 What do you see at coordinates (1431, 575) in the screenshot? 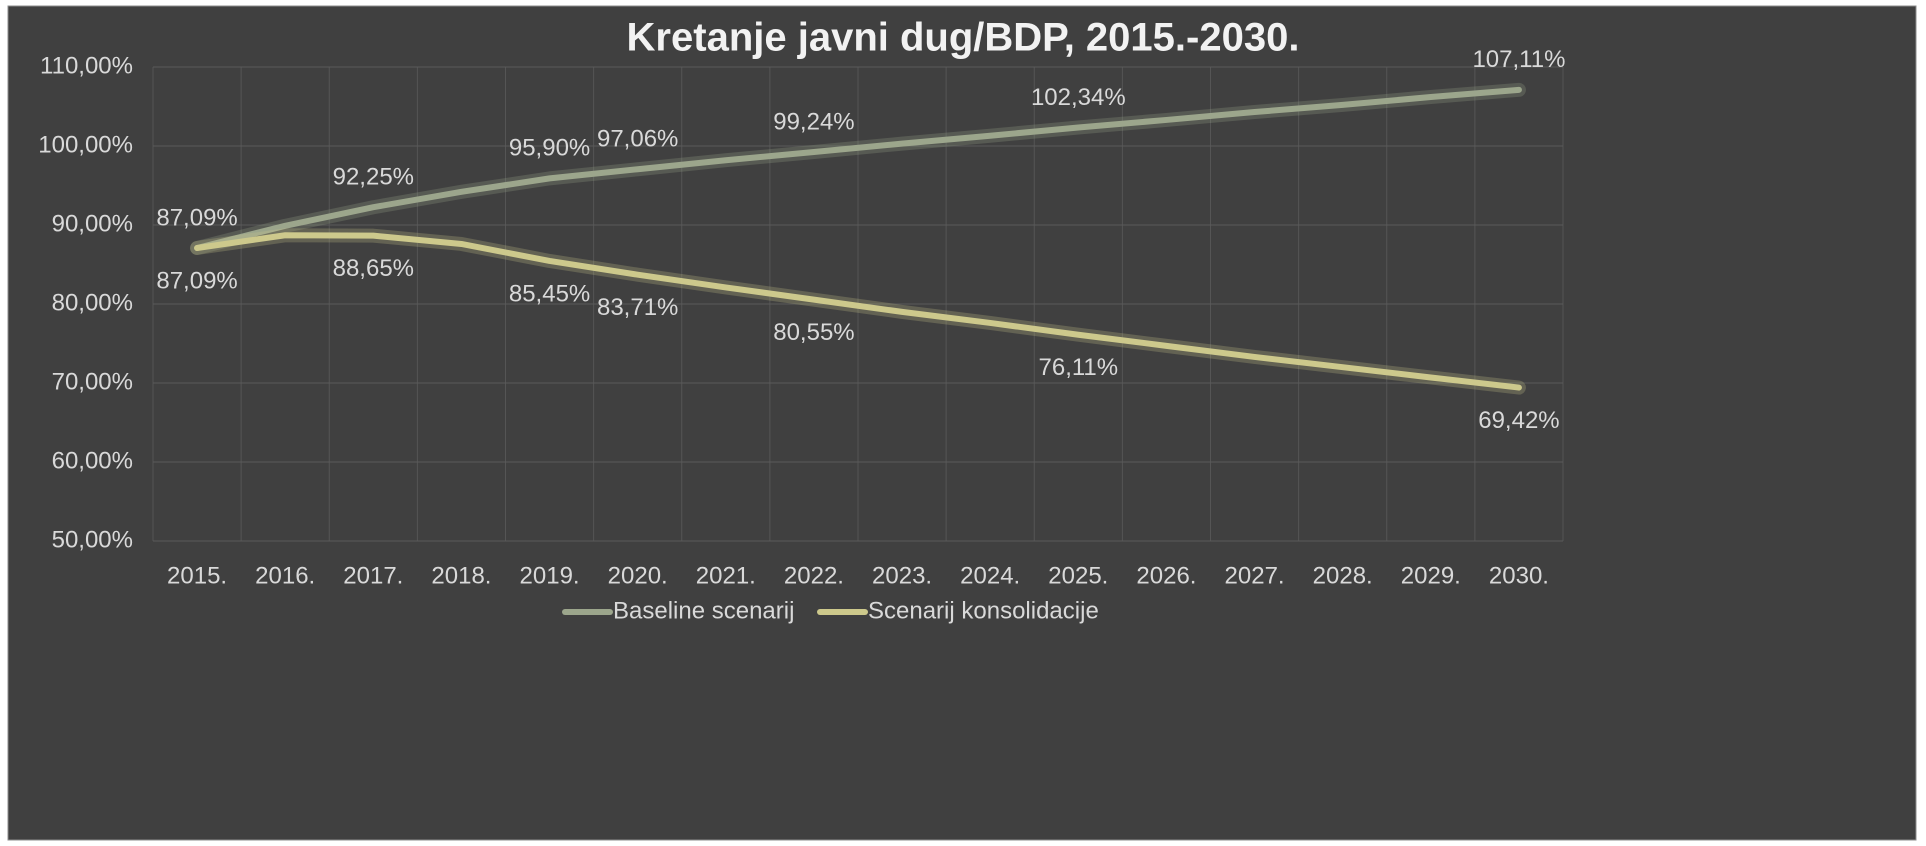
I see `x-tick-label: 2029.` at bounding box center [1431, 575].